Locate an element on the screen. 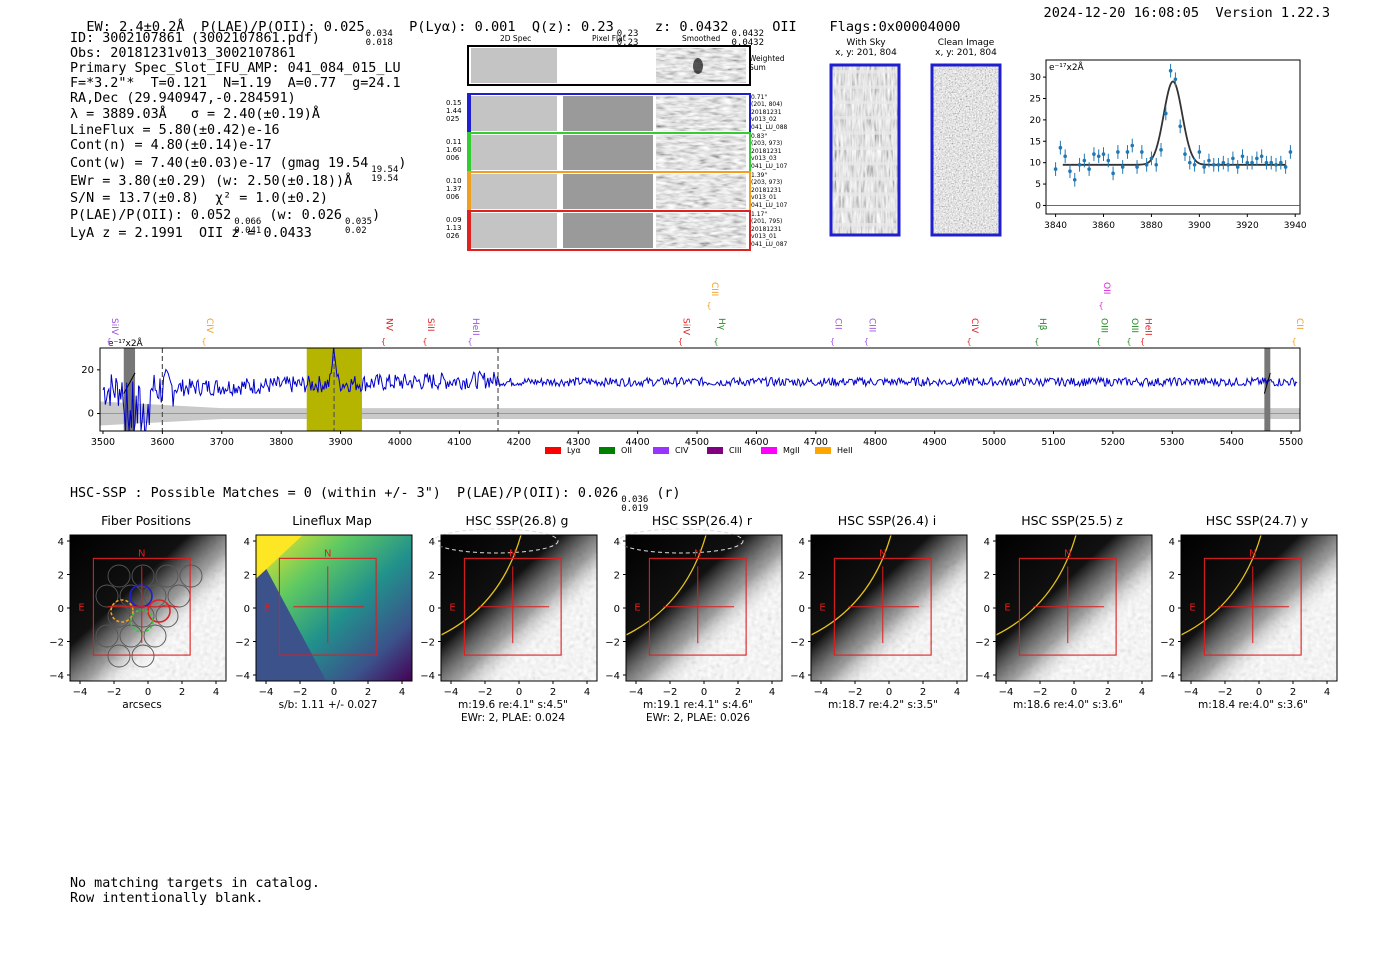 The width and height of the screenshot is (1400, 953). info-lambda: λ = 3889.03Å σ = 2.40(±0.19)Å is located at coordinates (195, 114).